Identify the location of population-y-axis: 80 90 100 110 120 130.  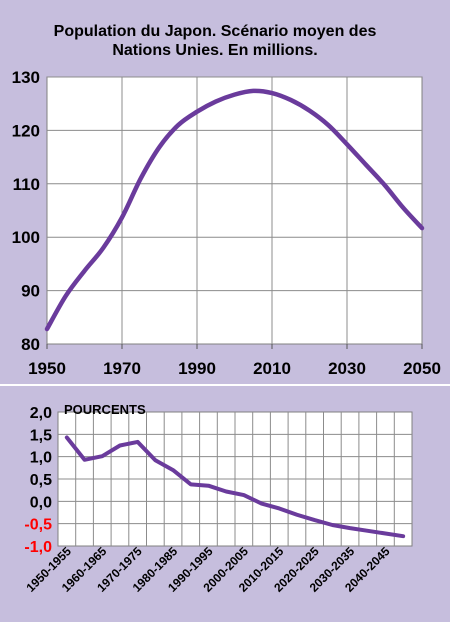
(26, 211).